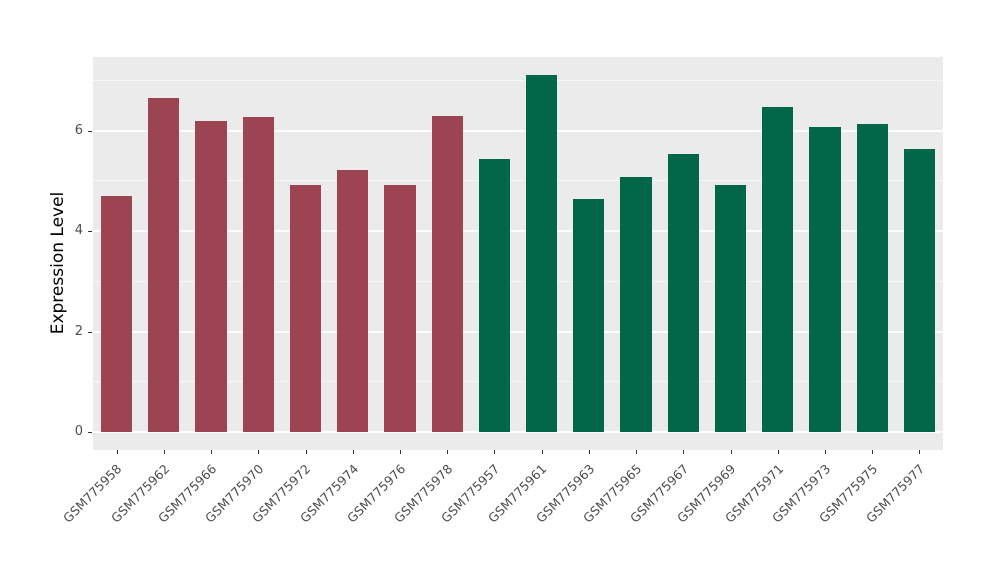 The width and height of the screenshot is (1000, 580). I want to click on bar-GSM775963, so click(589, 315).